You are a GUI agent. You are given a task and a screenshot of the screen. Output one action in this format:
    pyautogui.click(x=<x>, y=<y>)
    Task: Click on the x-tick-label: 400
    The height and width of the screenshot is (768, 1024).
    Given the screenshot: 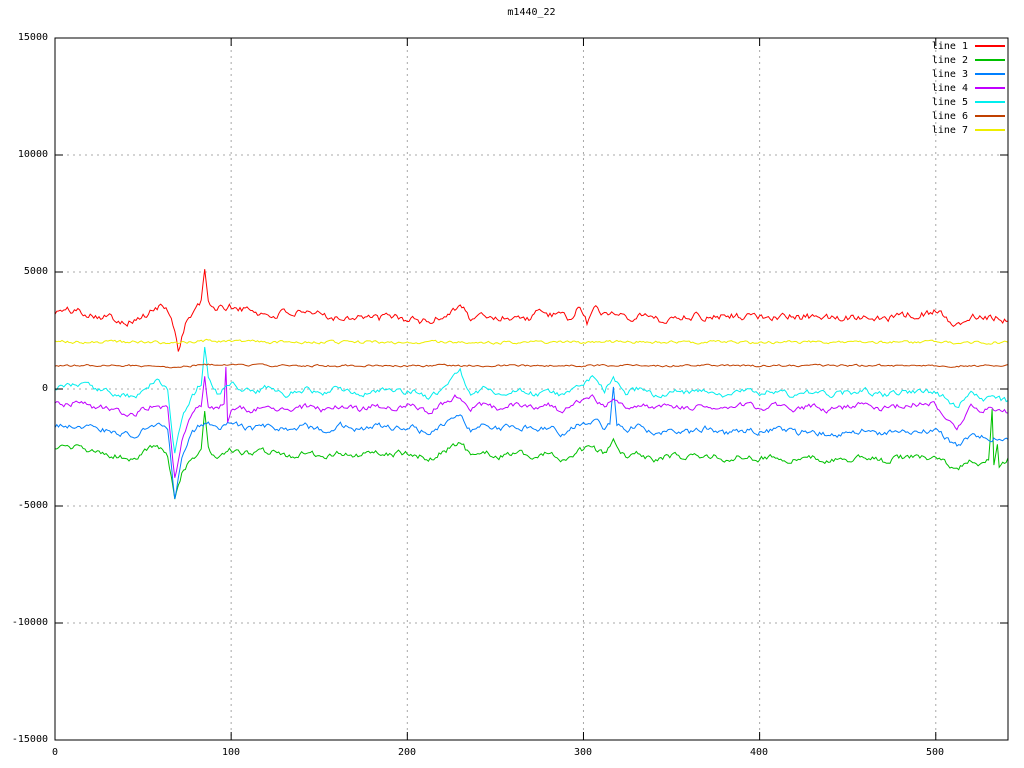 What is the action you would take?
    pyautogui.click(x=759, y=752)
    